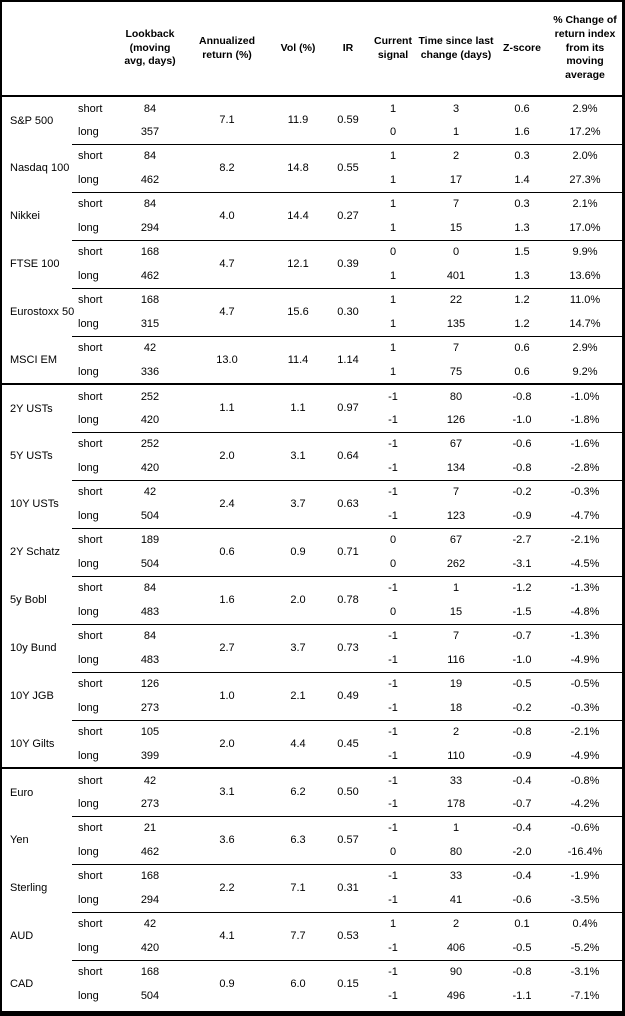  I want to click on cell-ir: 0.59, so click(348, 120).